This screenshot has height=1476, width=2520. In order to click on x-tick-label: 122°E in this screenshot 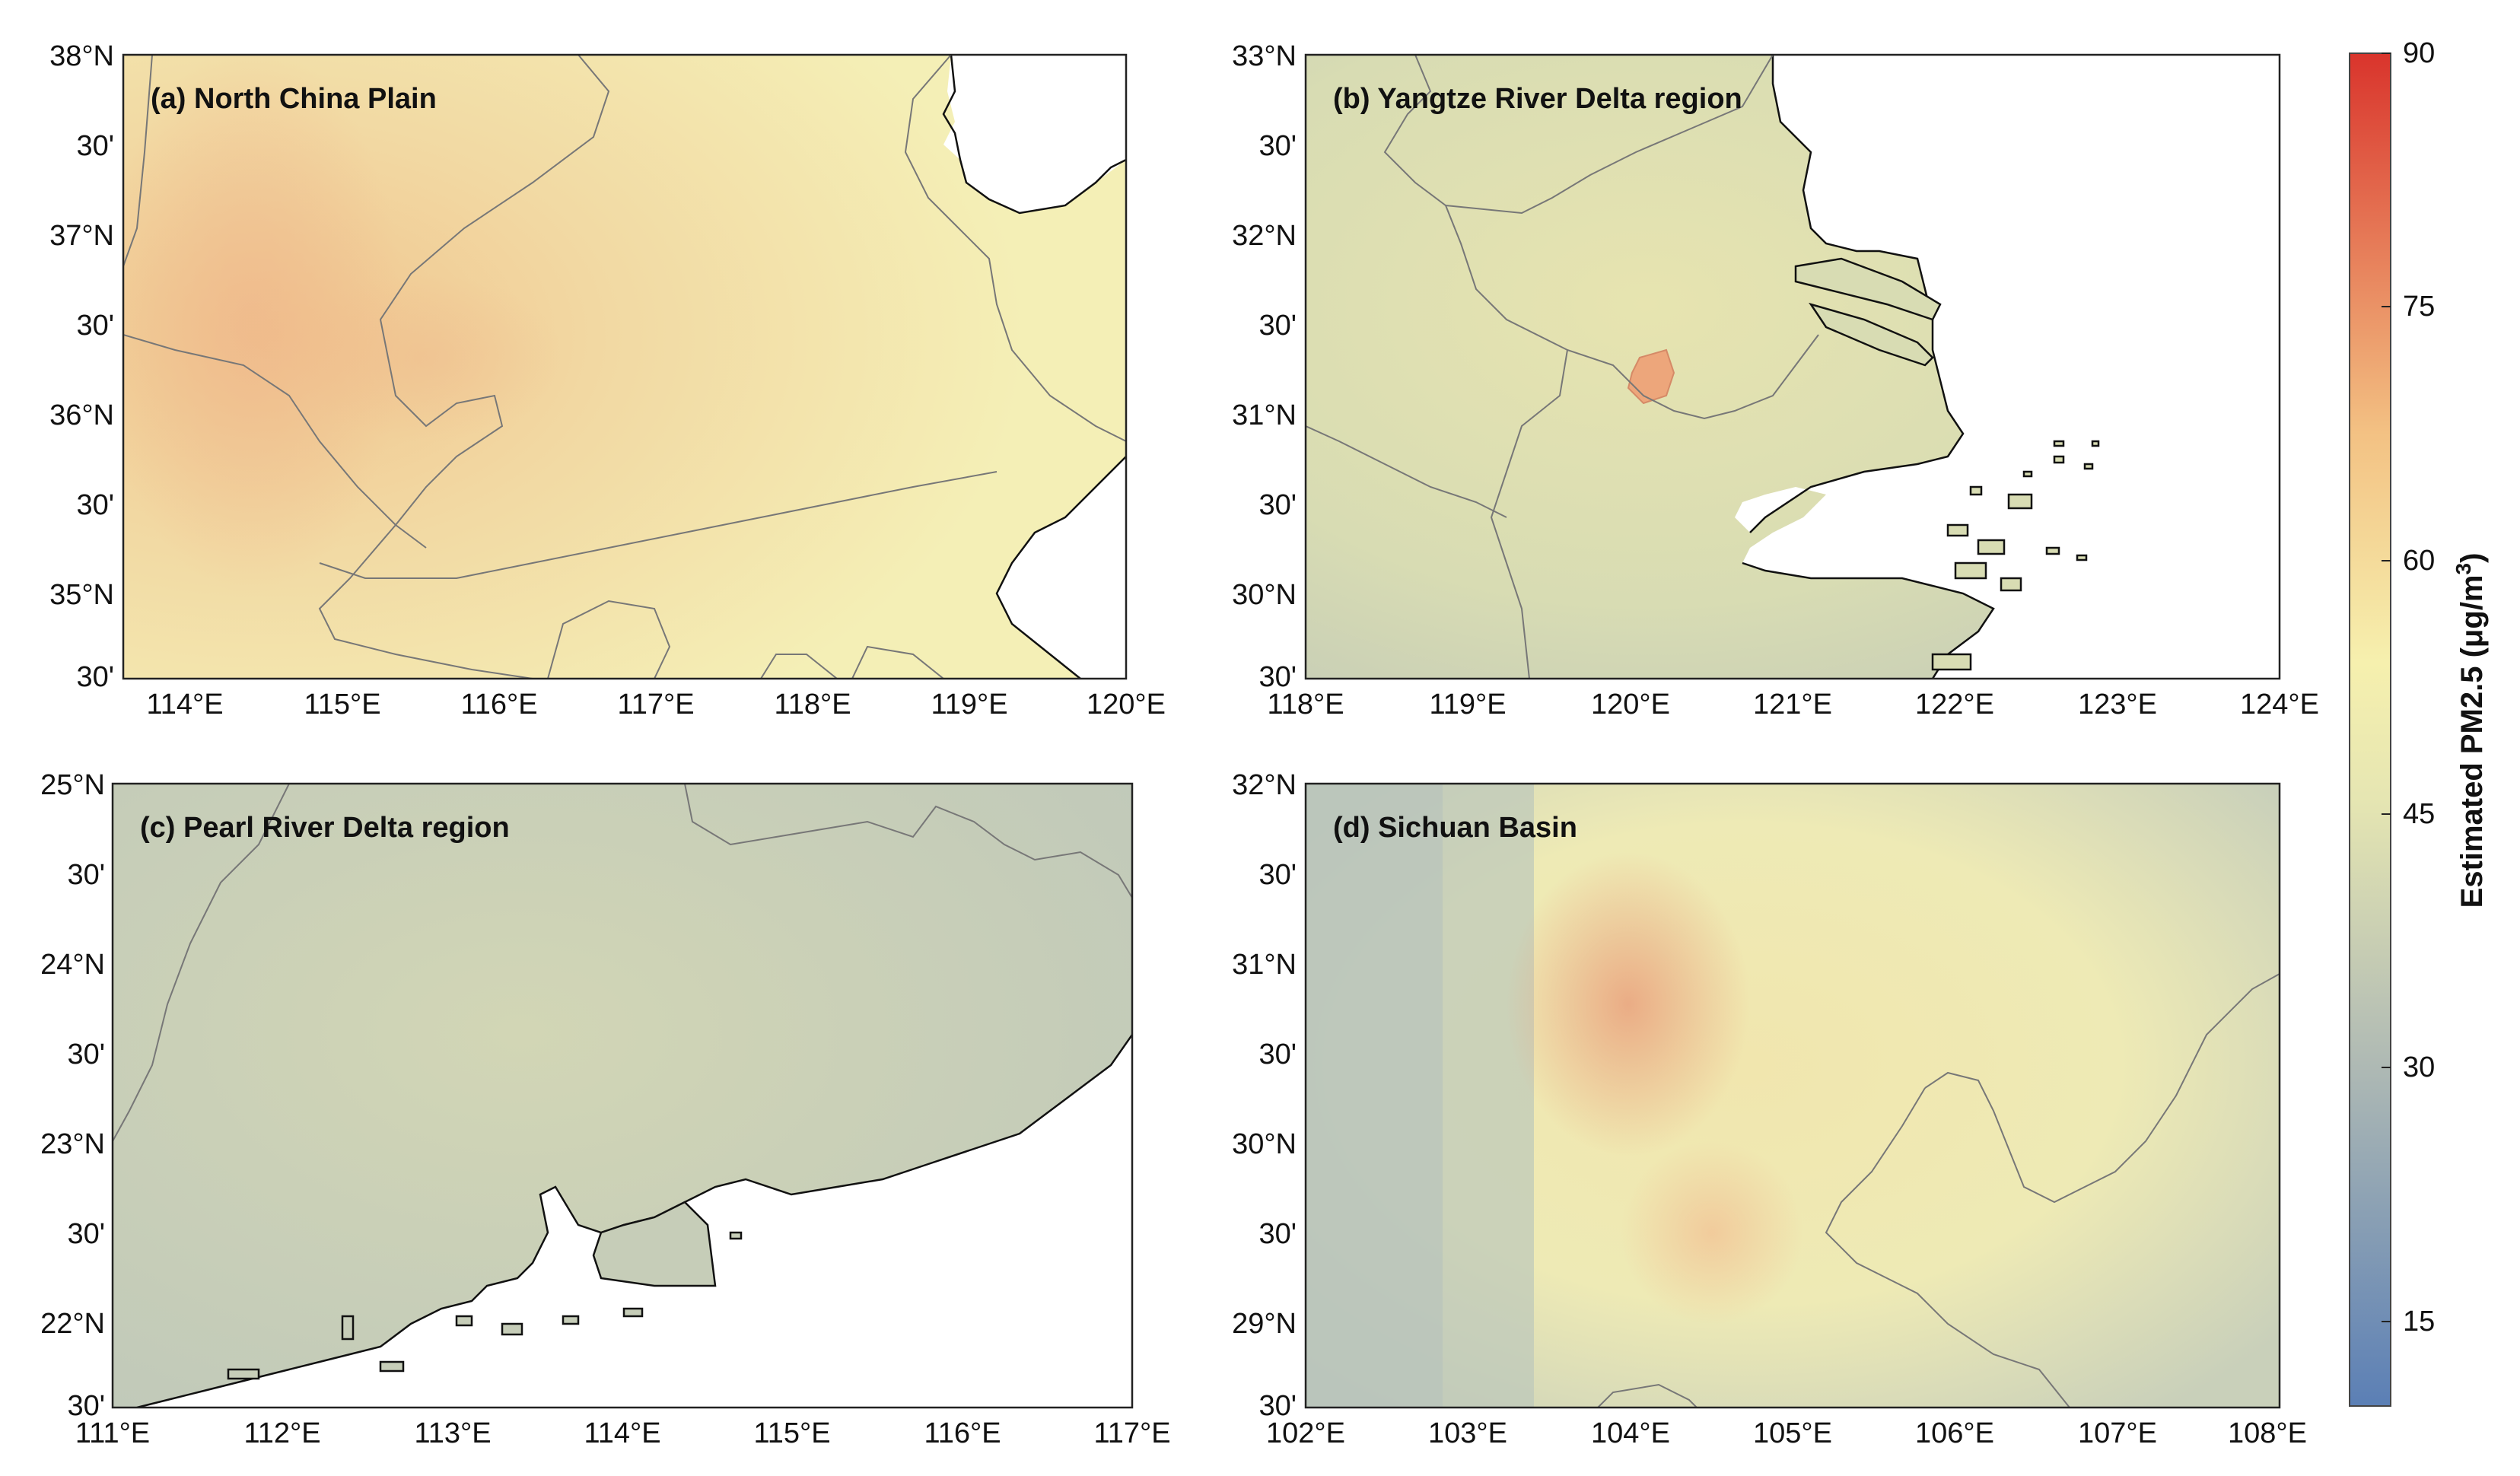, I will do `click(1955, 705)`.